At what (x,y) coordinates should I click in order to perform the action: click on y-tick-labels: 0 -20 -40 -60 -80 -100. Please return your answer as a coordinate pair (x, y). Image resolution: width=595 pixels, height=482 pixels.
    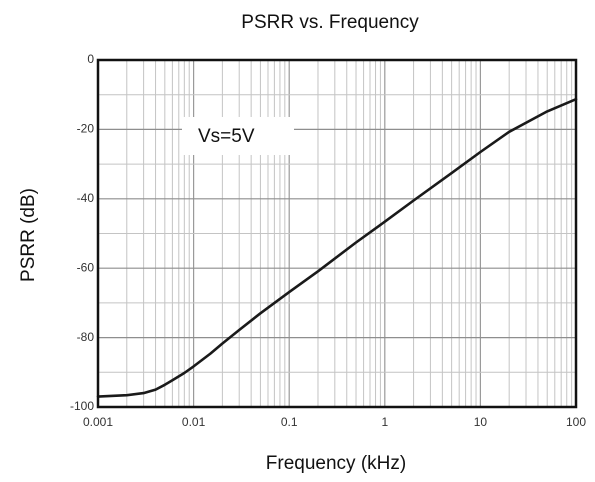
    Looking at the image, I should click on (82, 232).